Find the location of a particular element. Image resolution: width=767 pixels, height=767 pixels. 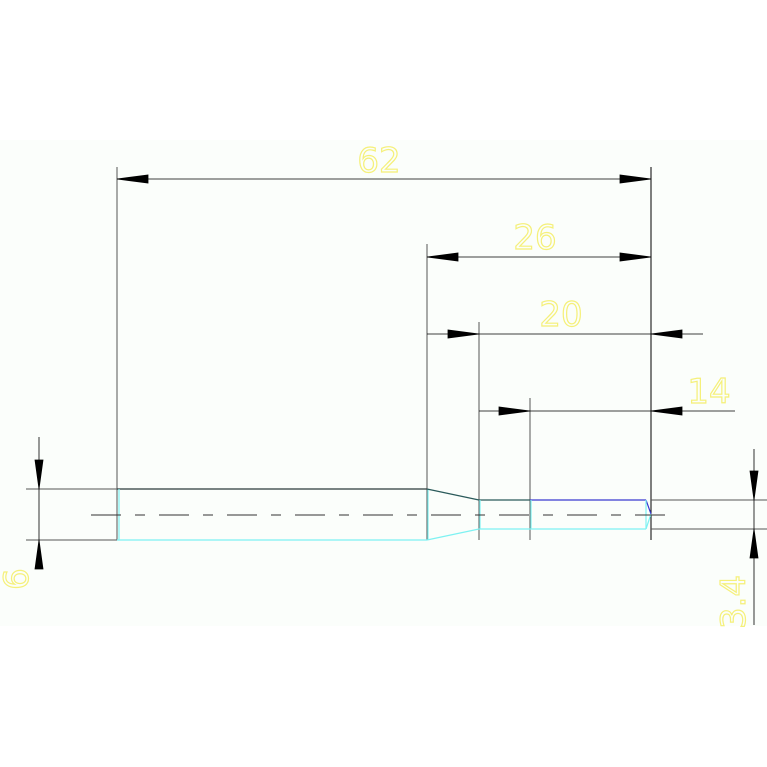

dim-26-label: 26 is located at coordinates (534, 238).